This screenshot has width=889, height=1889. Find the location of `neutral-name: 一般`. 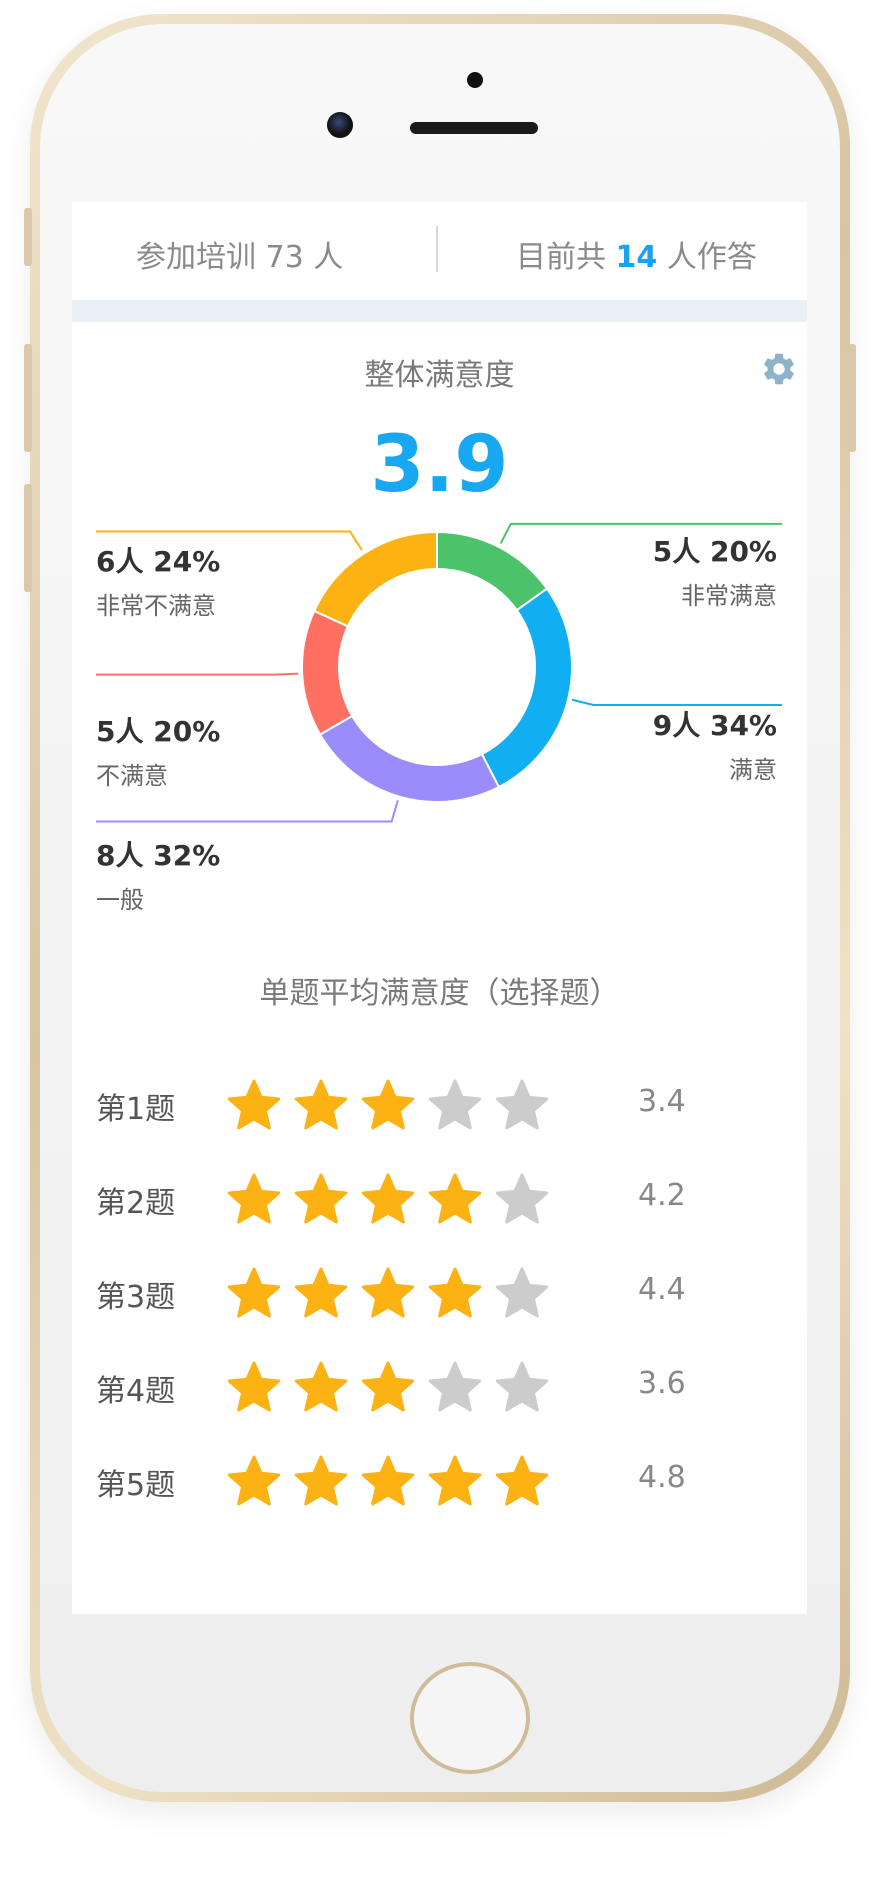

neutral-name: 一般 is located at coordinates (120, 900).